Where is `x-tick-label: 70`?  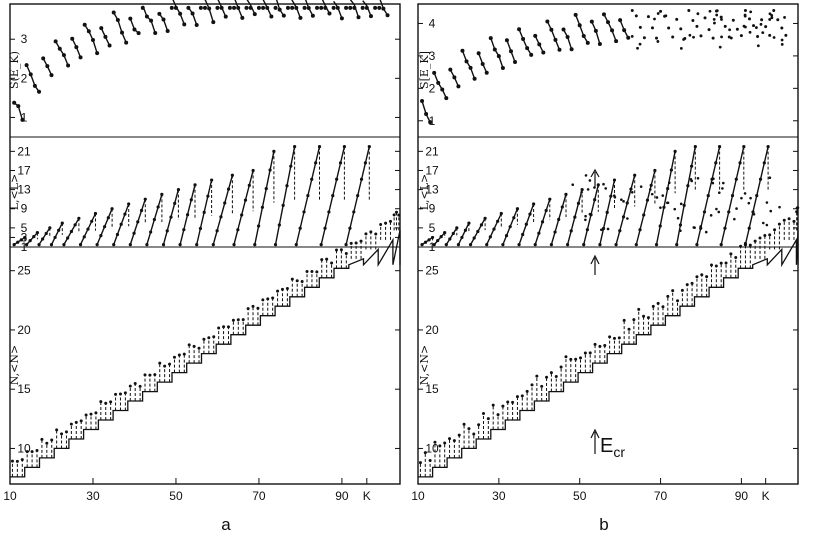
x-tick-label: 70 is located at coordinates (259, 496).